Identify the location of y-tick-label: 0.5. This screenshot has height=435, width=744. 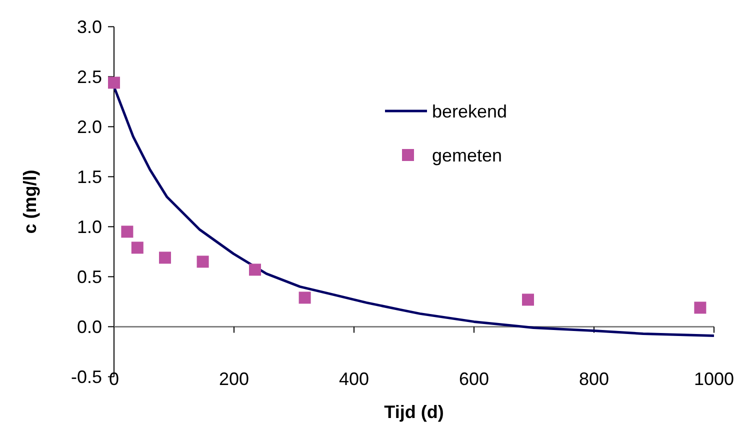
(89, 277).